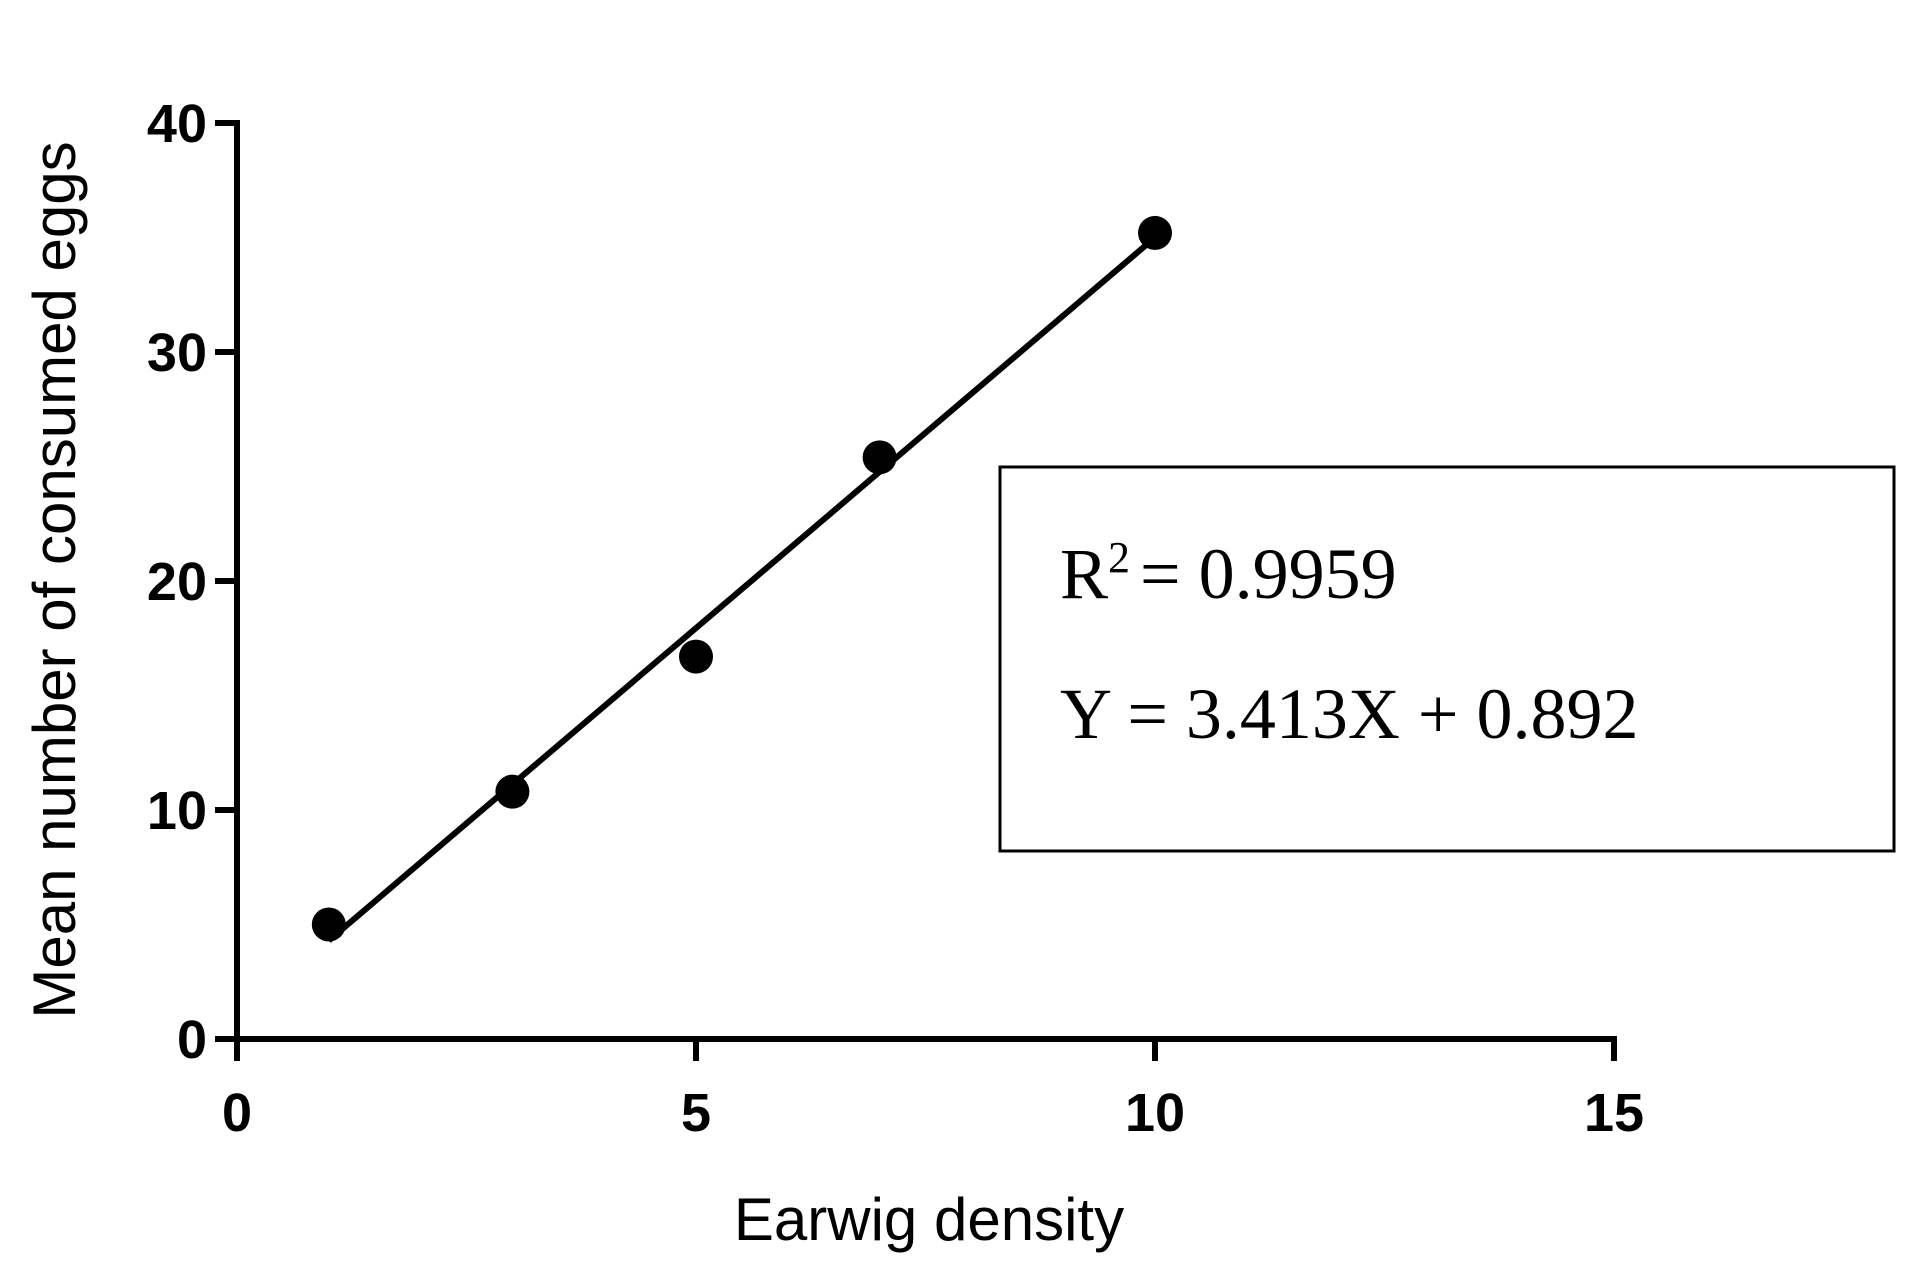 This screenshot has height=1275, width=1919. I want to click on x-tick-label: 15, so click(1614, 1113).